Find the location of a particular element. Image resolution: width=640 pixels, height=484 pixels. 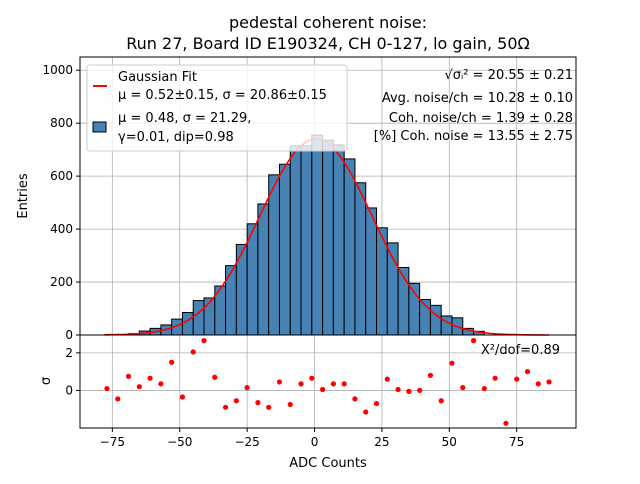

x-tick-label: −25 is located at coordinates (246, 442).